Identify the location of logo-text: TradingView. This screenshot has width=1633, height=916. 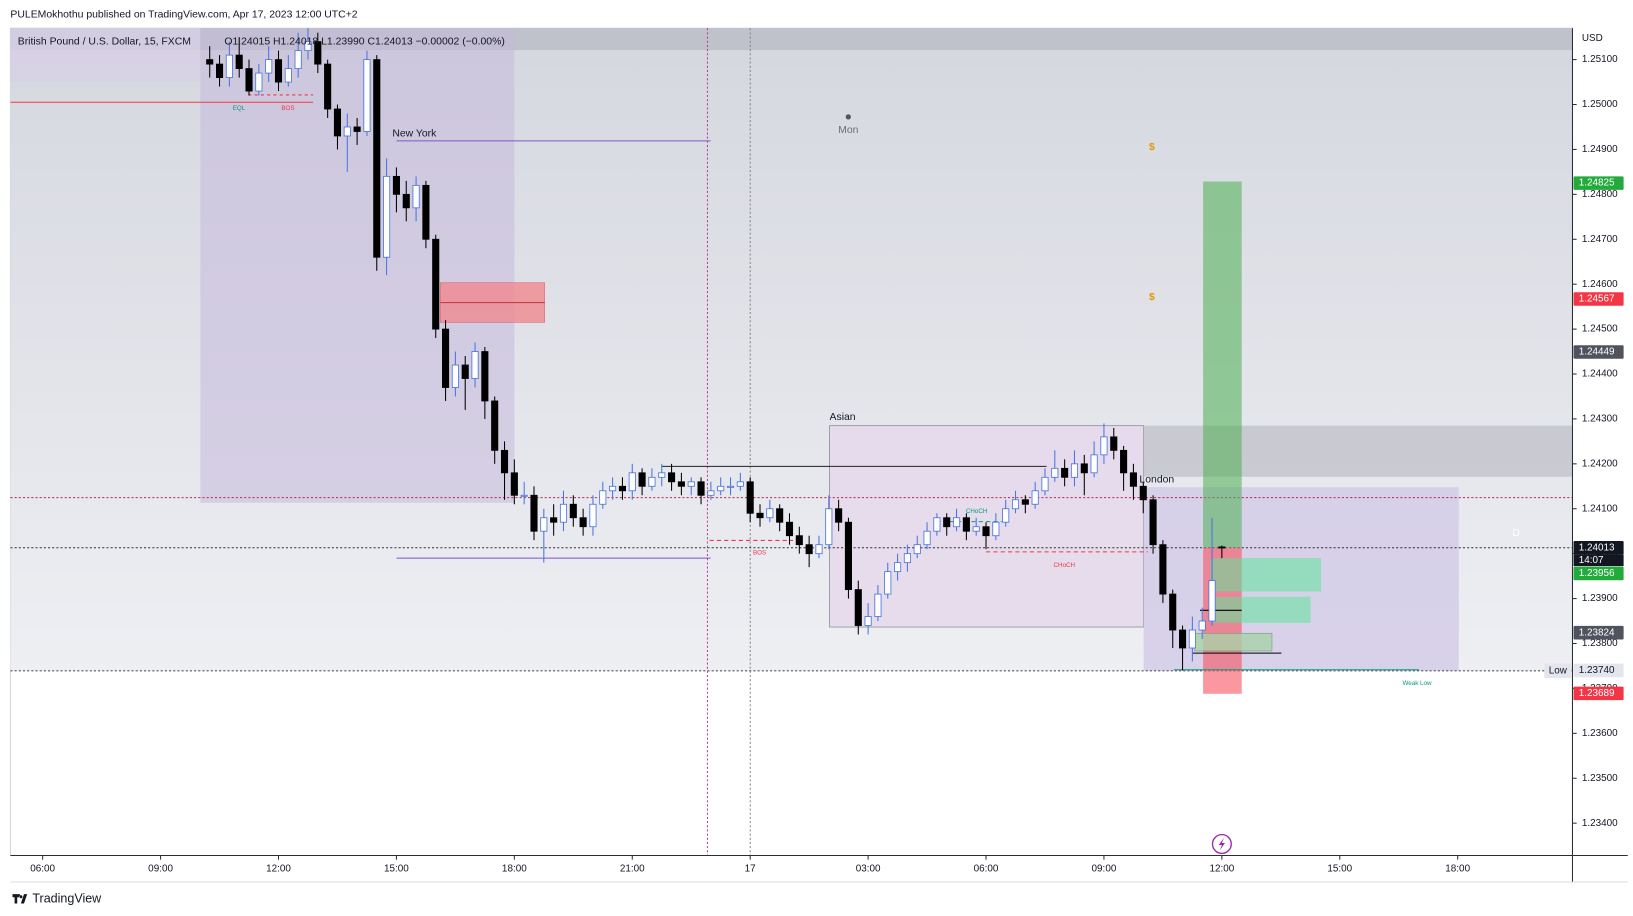
(67, 899).